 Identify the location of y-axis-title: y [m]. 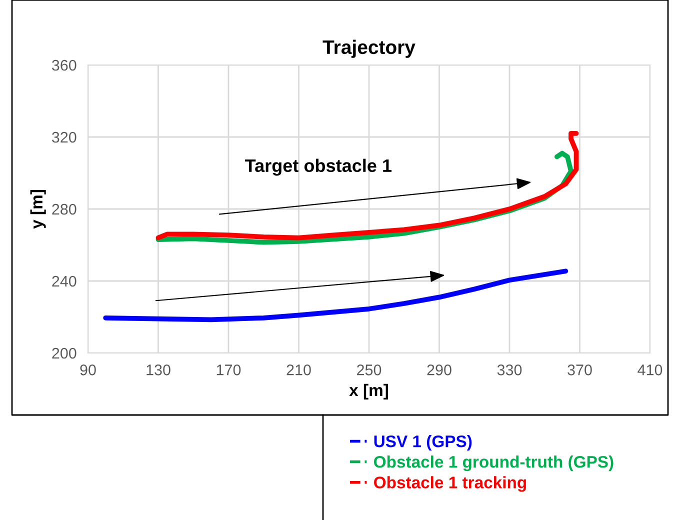
(38, 209).